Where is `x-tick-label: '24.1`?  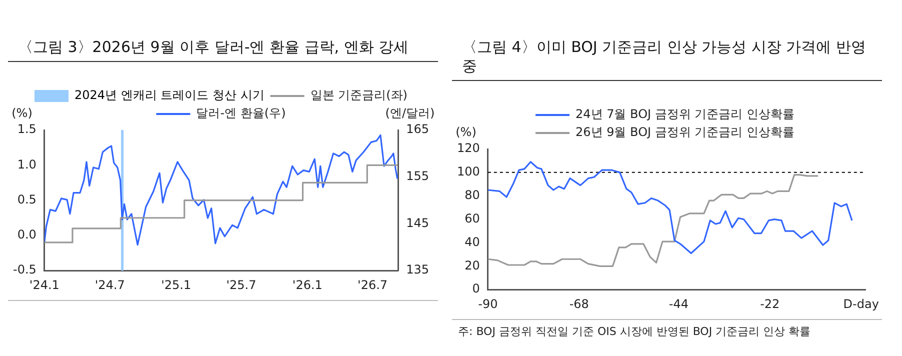 x-tick-label: '24.1 is located at coordinates (44, 285).